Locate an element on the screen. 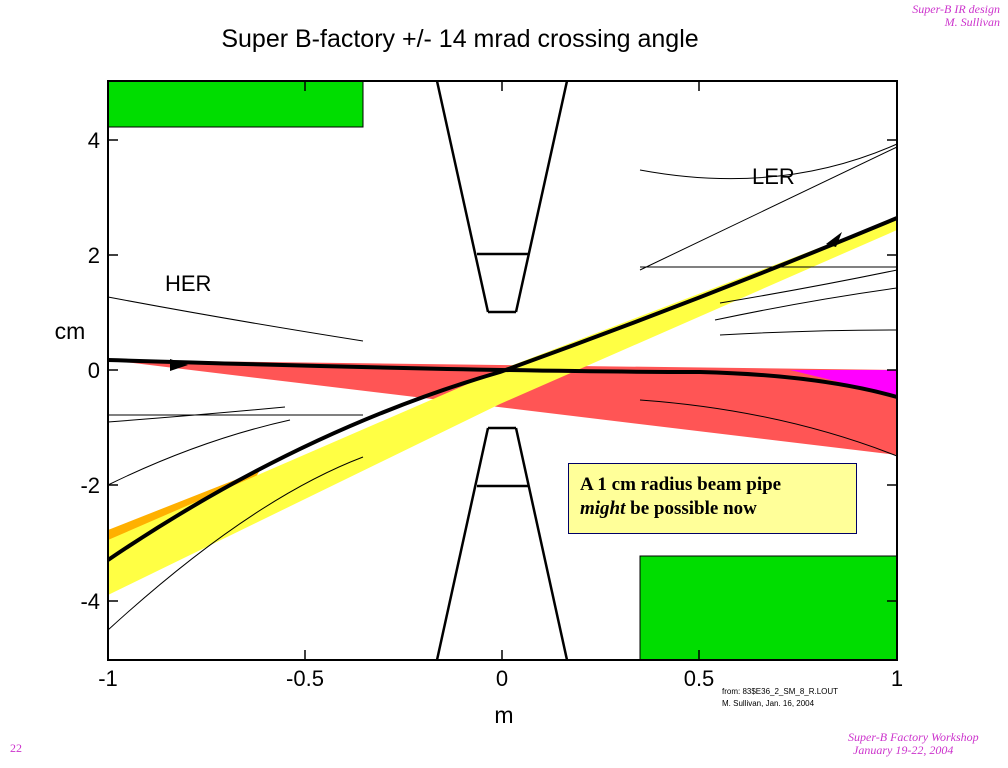  magnet-block-top-left is located at coordinates (235, 104).